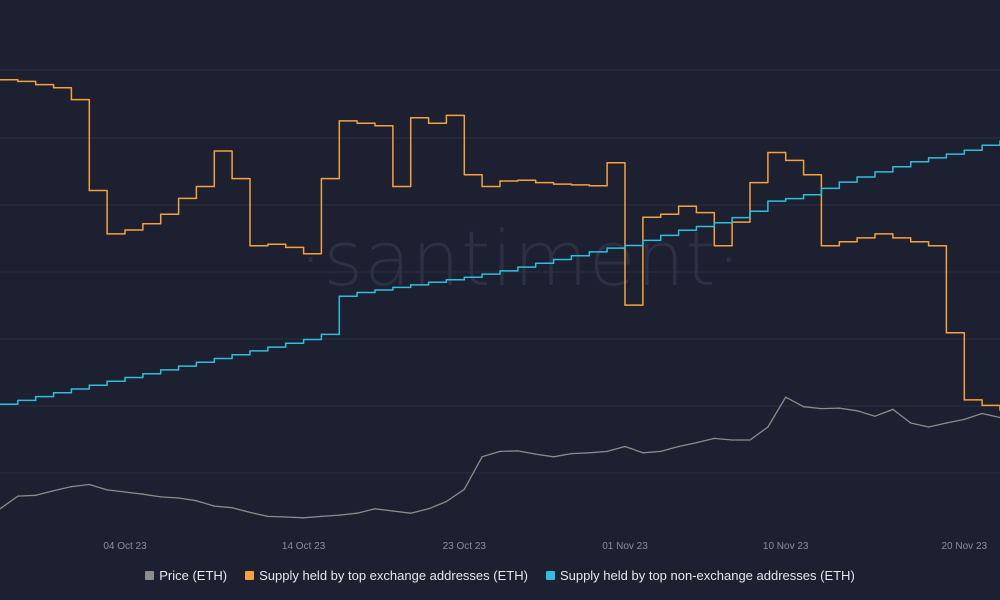 Image resolution: width=1000 pixels, height=600 pixels. Describe the element at coordinates (550, 575) in the screenshot. I see `legend-swatch-non-exchange-supply` at that location.